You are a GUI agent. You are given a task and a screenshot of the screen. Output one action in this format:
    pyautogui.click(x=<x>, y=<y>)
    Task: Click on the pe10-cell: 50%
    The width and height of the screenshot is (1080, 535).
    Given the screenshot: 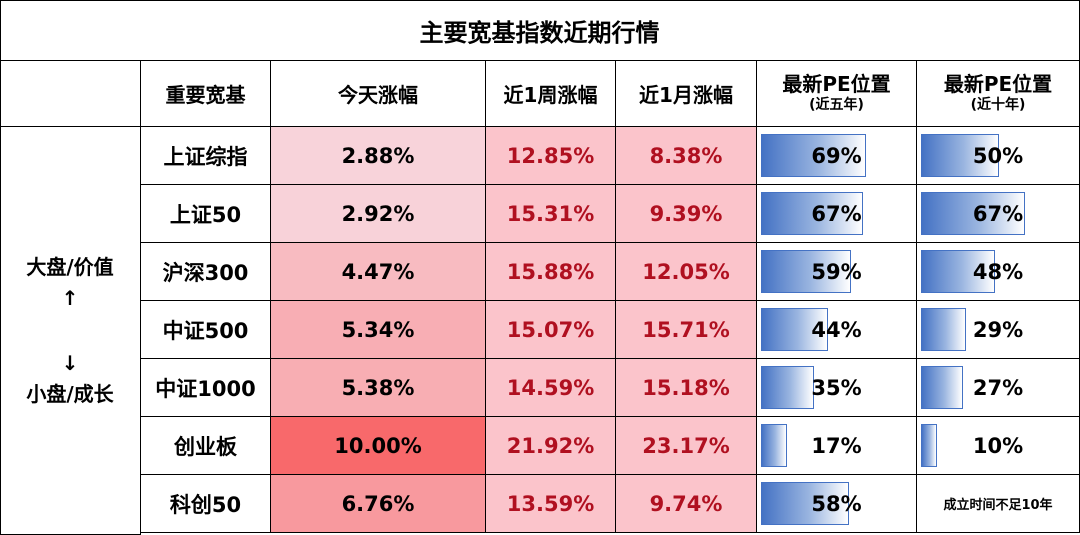 What is the action you would take?
    pyautogui.click(x=998, y=156)
    